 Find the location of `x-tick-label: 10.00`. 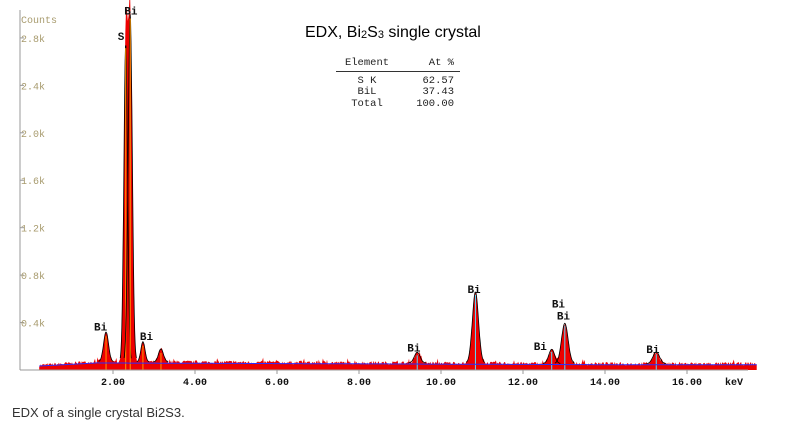

x-tick-label: 10.00 is located at coordinates (441, 383).